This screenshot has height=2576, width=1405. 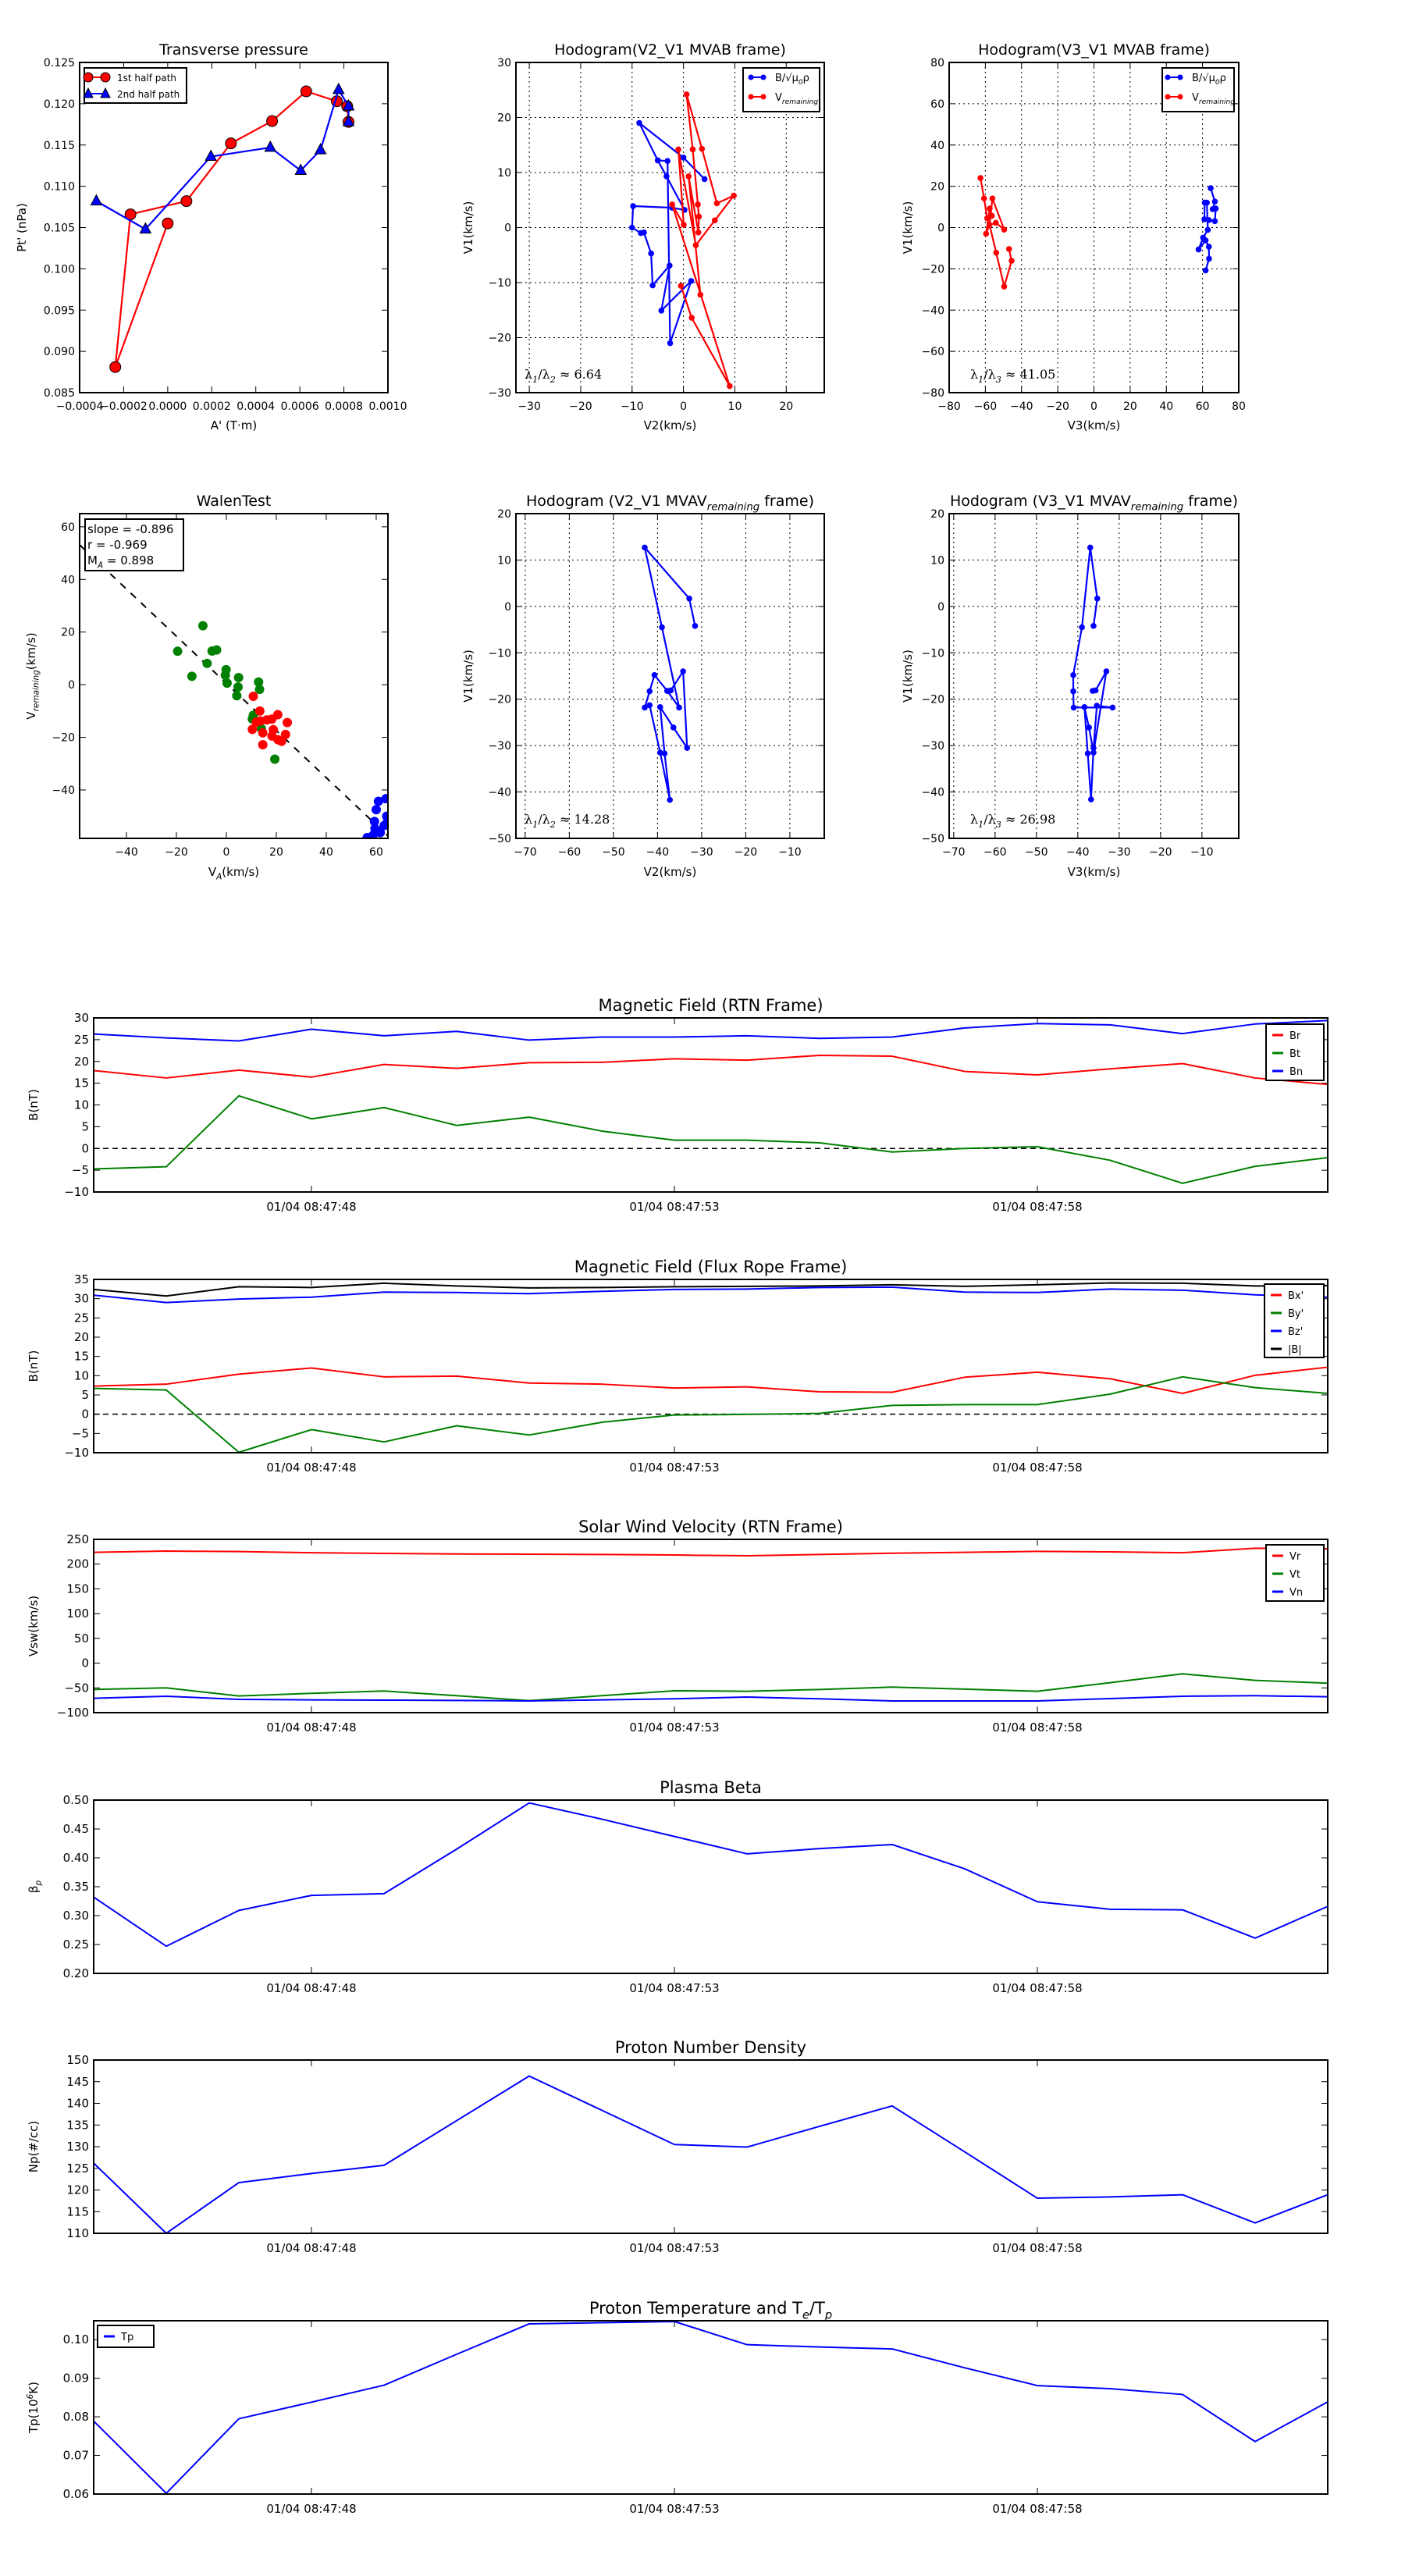 I want to click on chart-title: Plasma Beta, so click(x=711, y=1787).